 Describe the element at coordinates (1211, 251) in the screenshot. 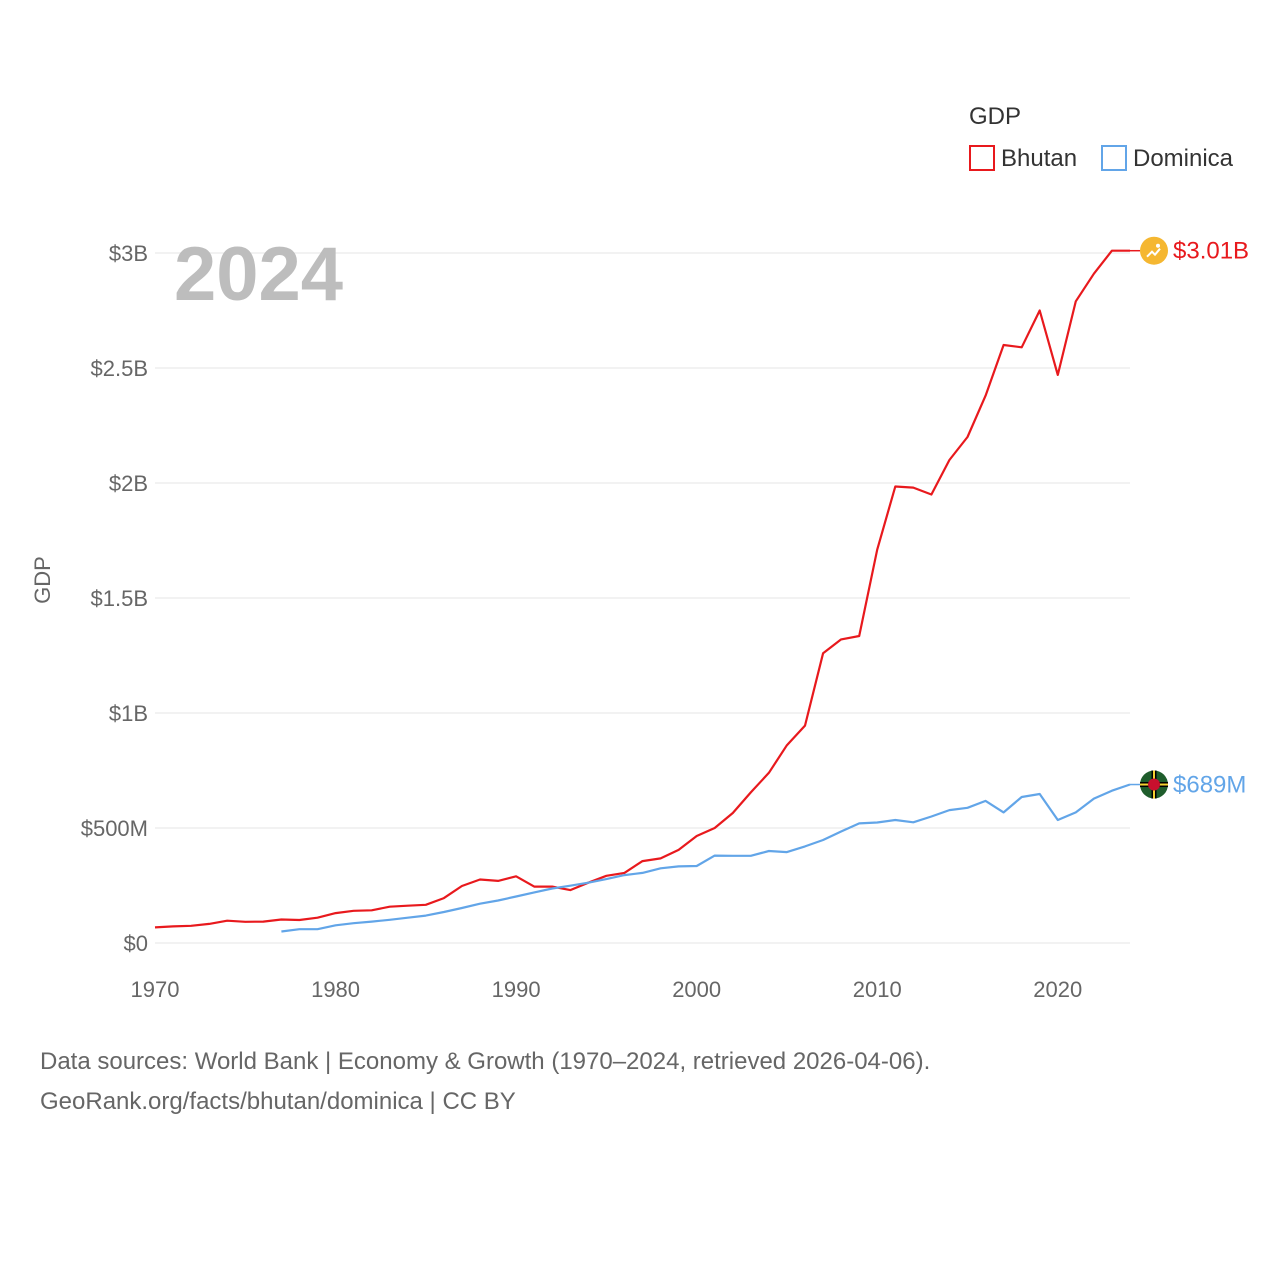

I see `bhutan-end-value: $3.01B` at that location.